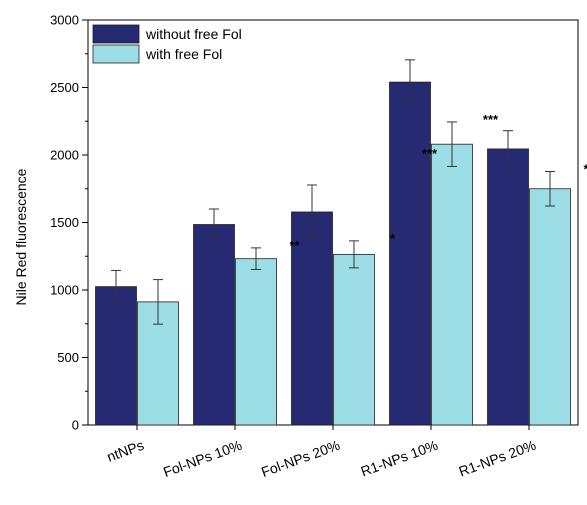  Describe the element at coordinates (21, 236) in the screenshot. I see `y-axis-title: Nile Red fluorescence` at that location.